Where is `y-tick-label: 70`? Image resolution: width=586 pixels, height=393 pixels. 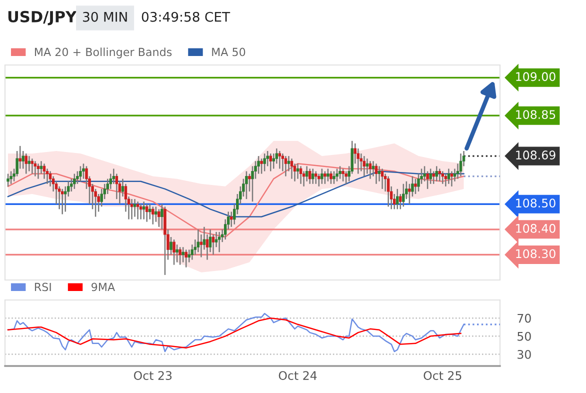
y-tick-label: 70 is located at coordinates (524, 318).